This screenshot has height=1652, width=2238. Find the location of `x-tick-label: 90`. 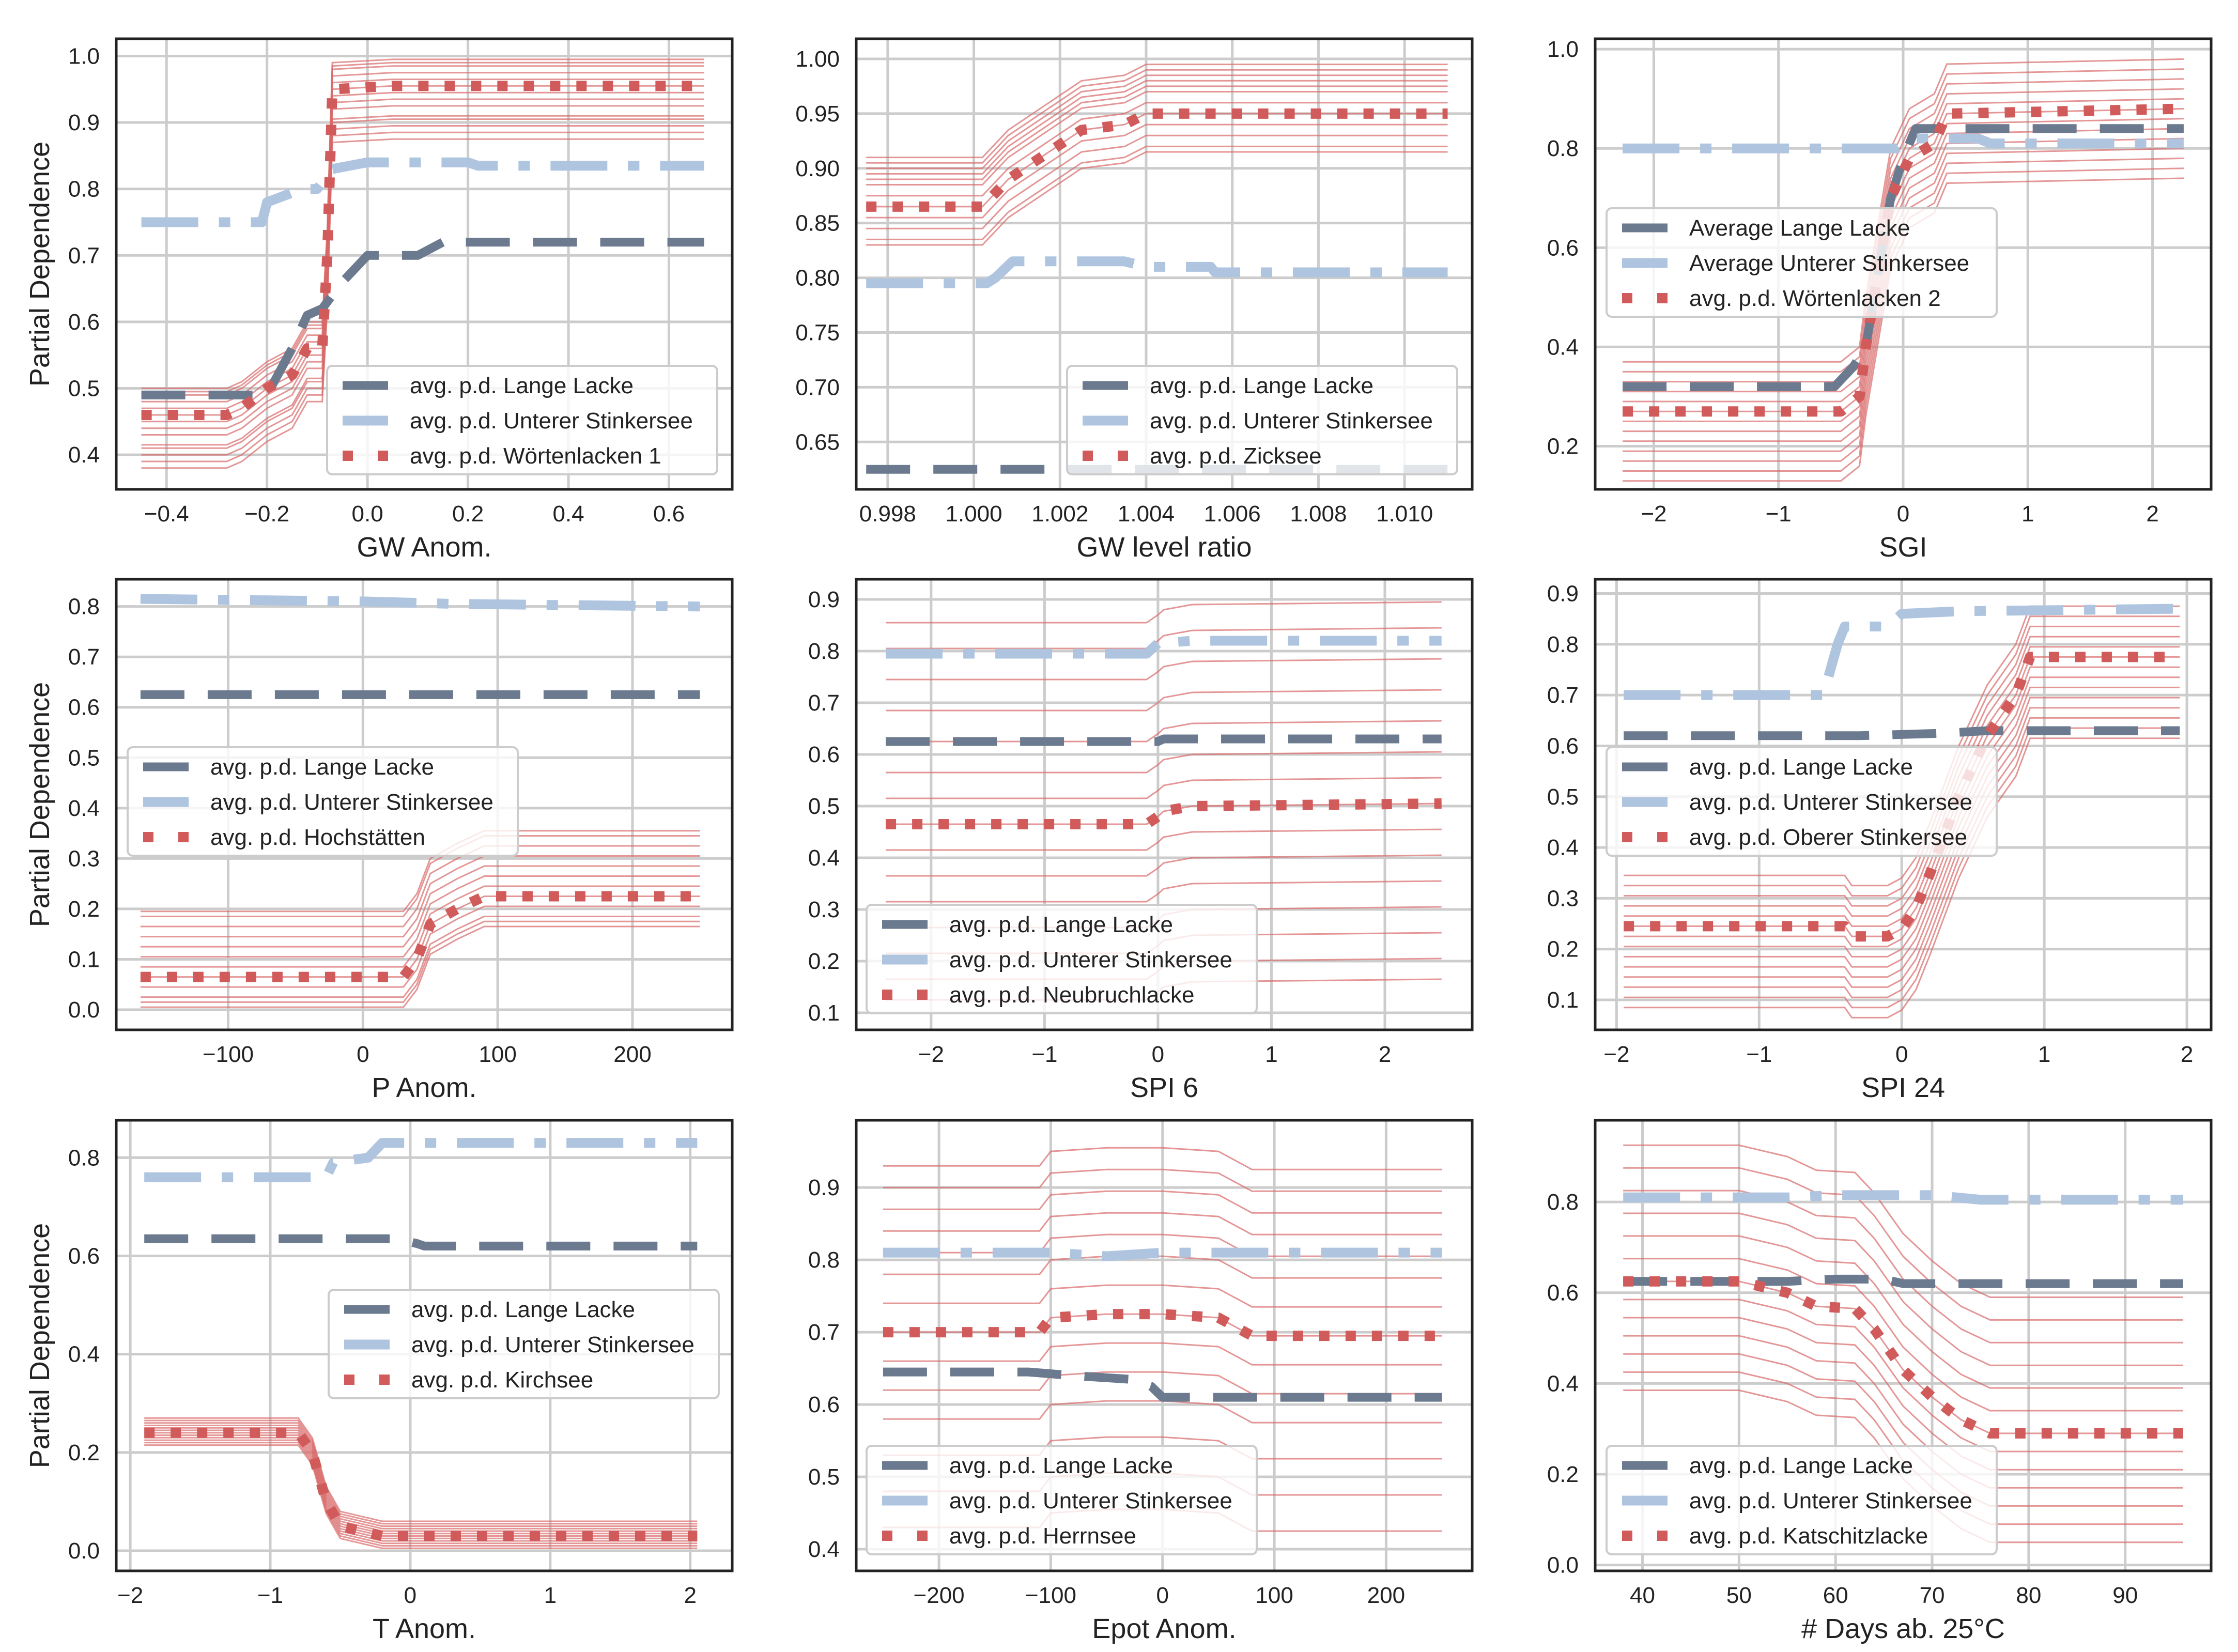

x-tick-label: 90 is located at coordinates (2125, 1596).